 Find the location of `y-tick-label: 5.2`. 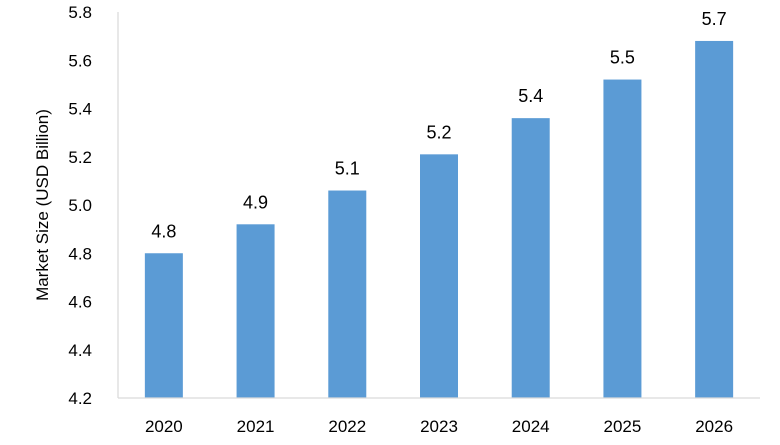

y-tick-label: 5.2 is located at coordinates (80, 157).